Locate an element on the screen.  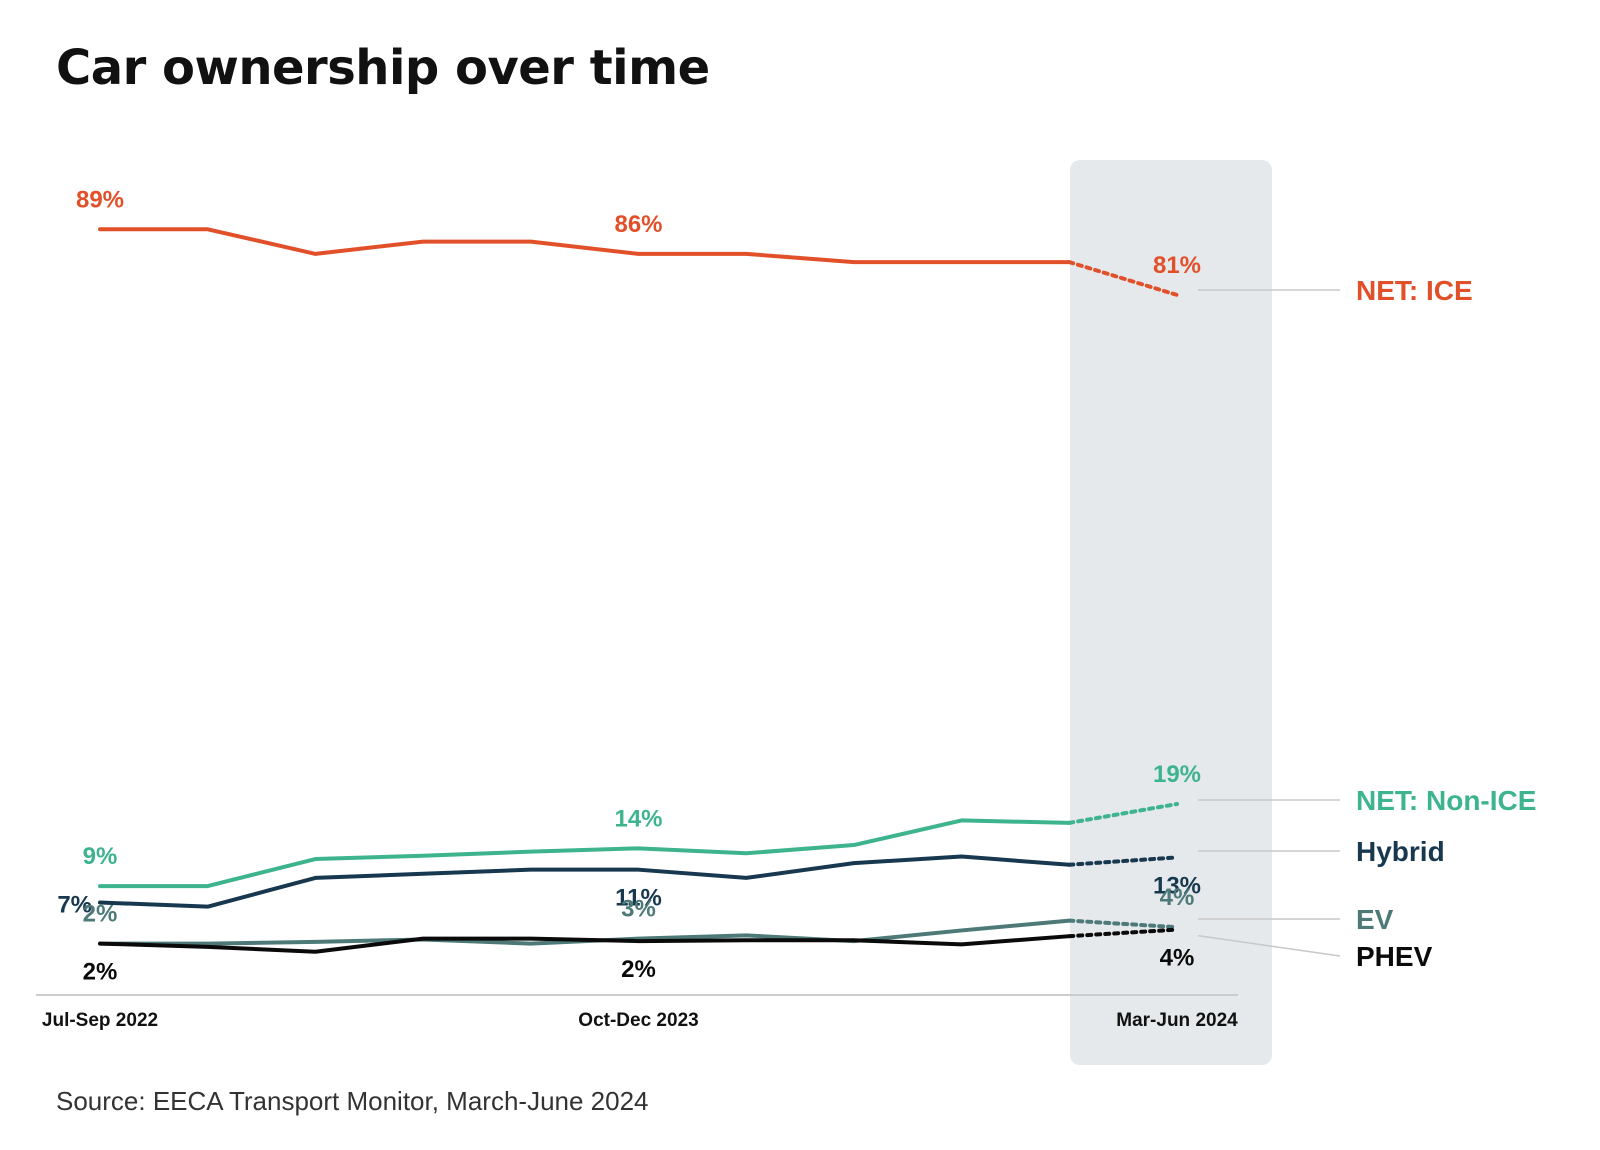
series-projection-ev is located at coordinates (1123, 924).